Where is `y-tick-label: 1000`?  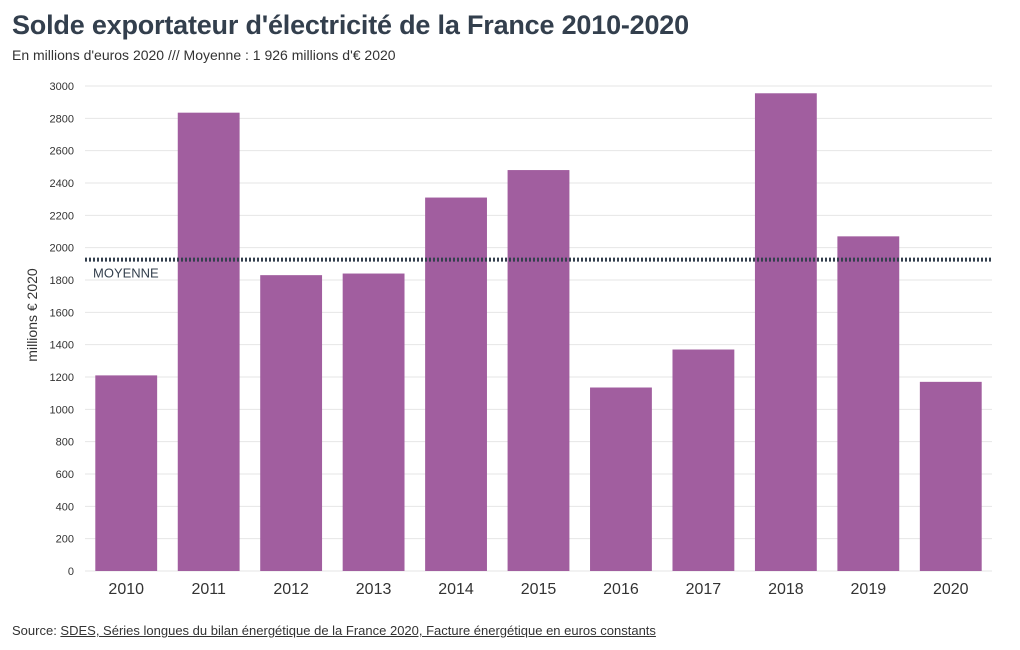 y-tick-label: 1000 is located at coordinates (62, 410).